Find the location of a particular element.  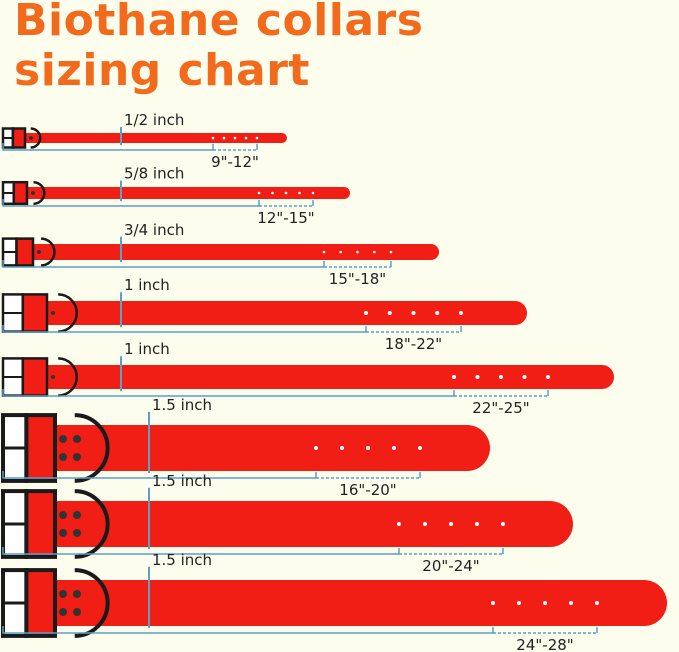

title-line-2: sizing chart is located at coordinates (162, 70).